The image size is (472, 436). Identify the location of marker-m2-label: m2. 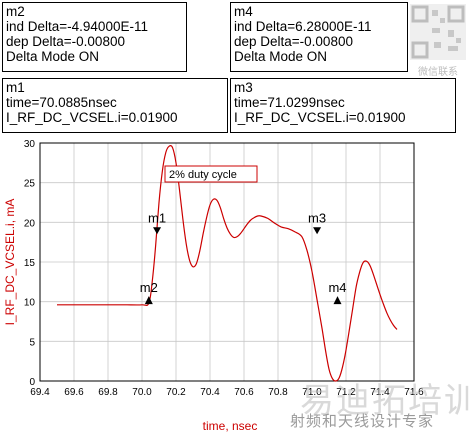
(149, 287).